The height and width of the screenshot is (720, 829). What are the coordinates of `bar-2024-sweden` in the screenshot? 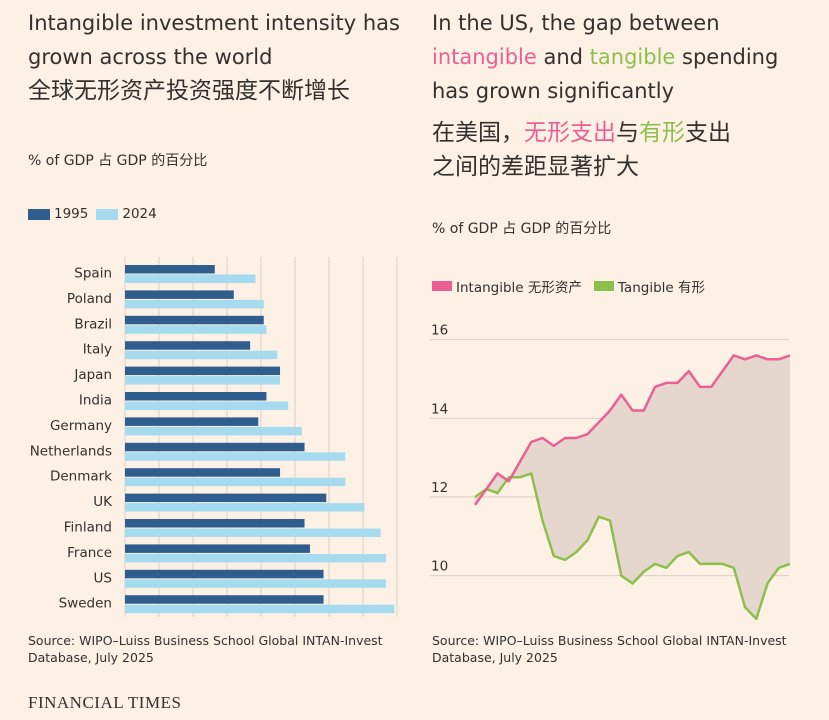 It's located at (260, 609).